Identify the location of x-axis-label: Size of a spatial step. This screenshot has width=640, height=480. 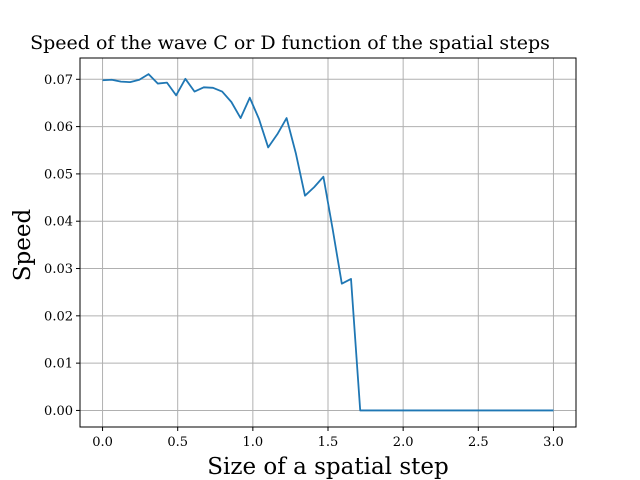
(327, 467).